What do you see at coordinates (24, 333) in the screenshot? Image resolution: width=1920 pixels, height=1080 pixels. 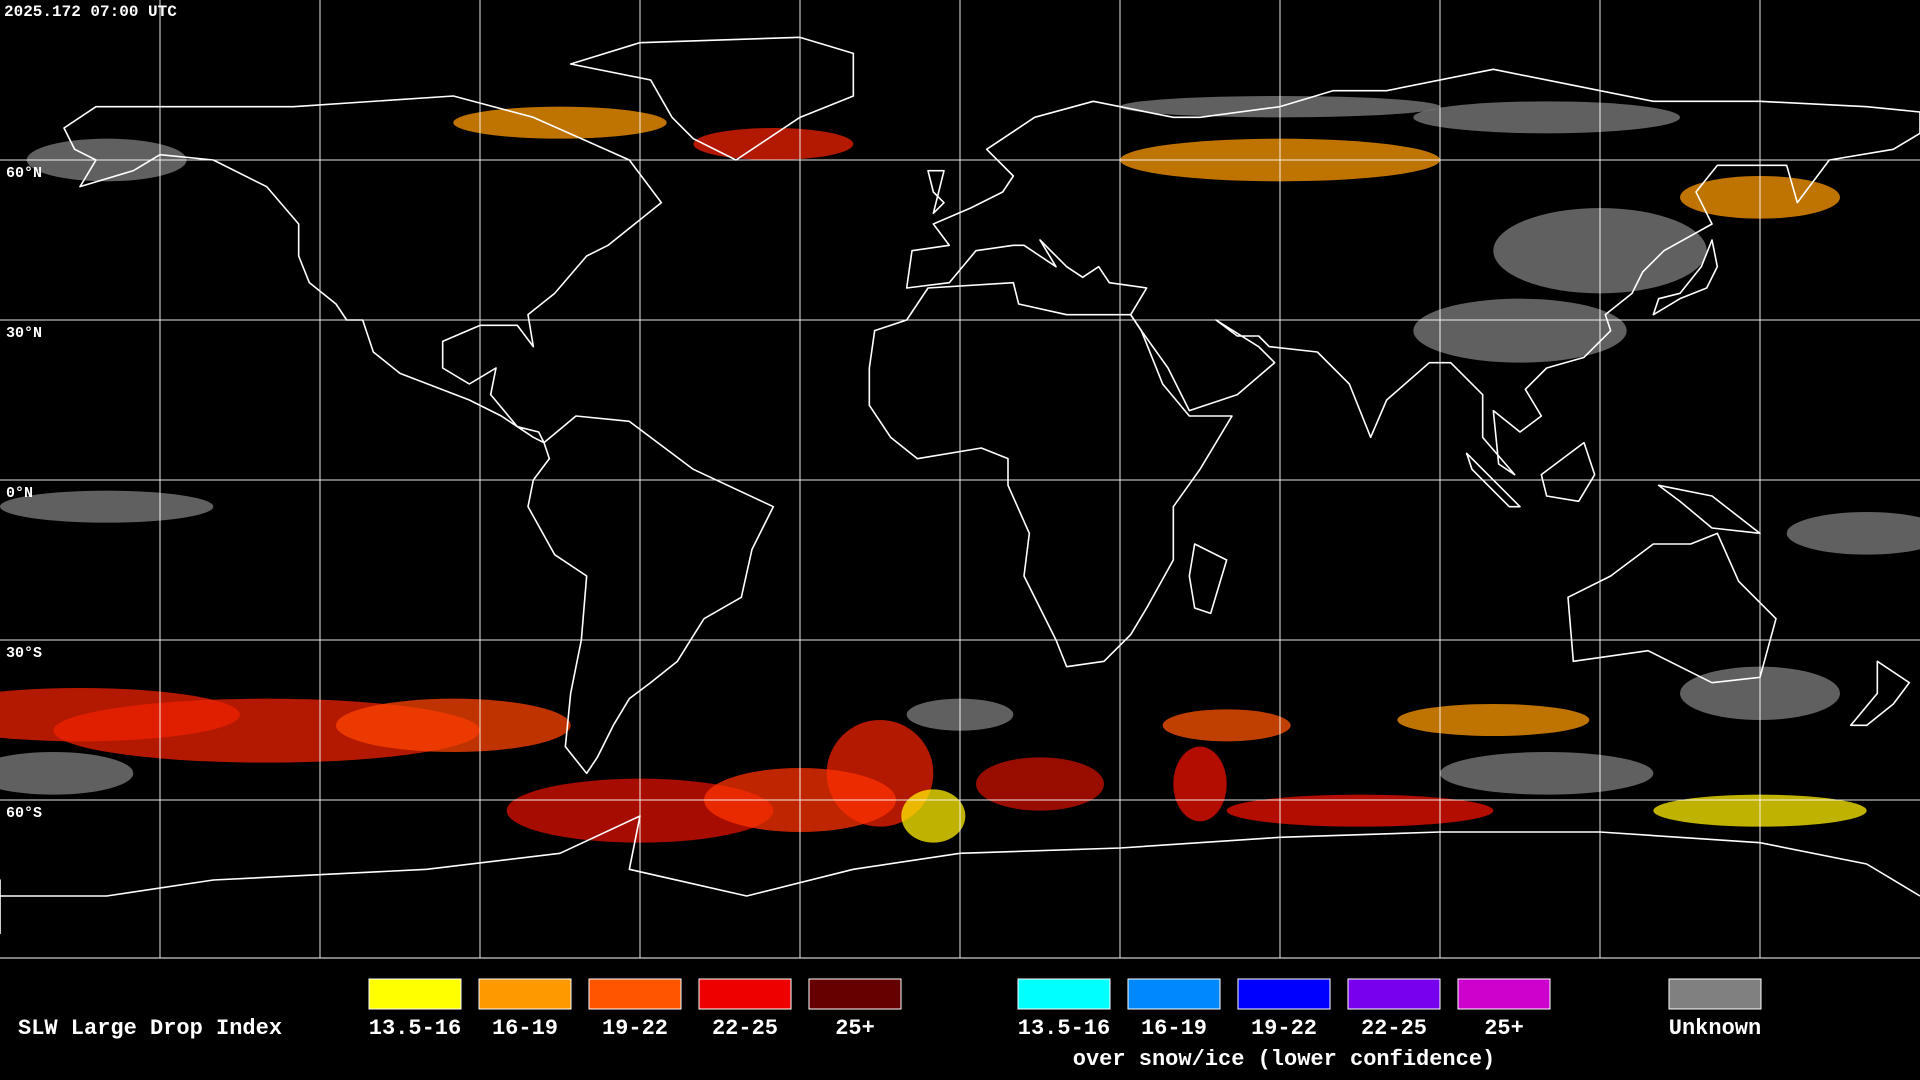 I see `latitude-label: 30°N` at bounding box center [24, 333].